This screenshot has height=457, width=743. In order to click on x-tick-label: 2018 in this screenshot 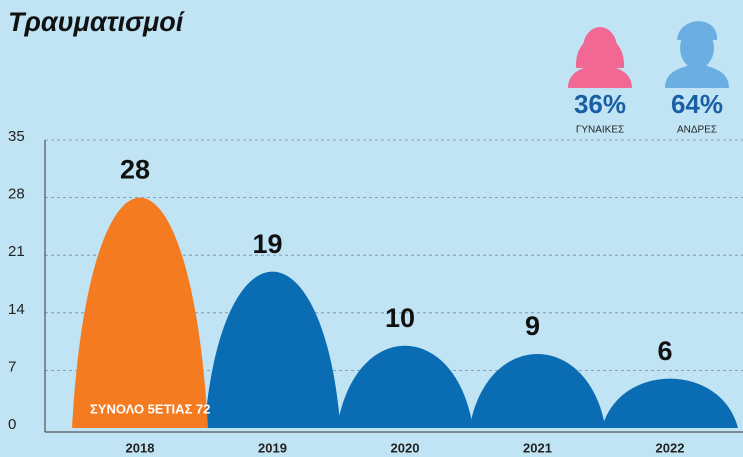, I will do `click(140, 447)`.